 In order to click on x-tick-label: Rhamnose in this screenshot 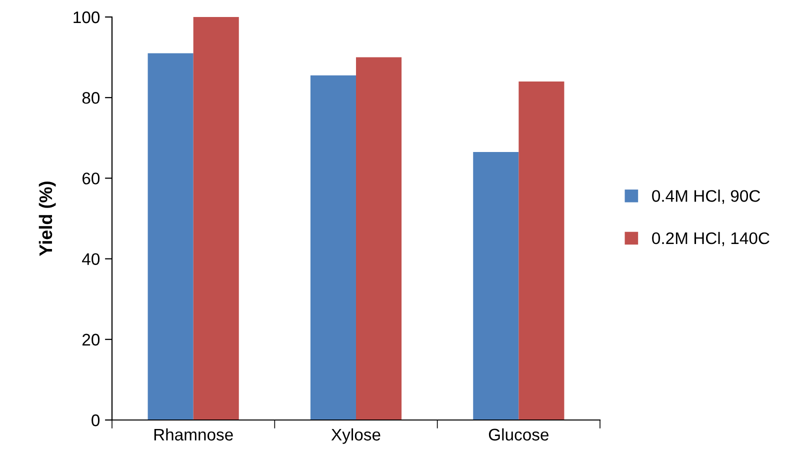, I will do `click(193, 434)`.